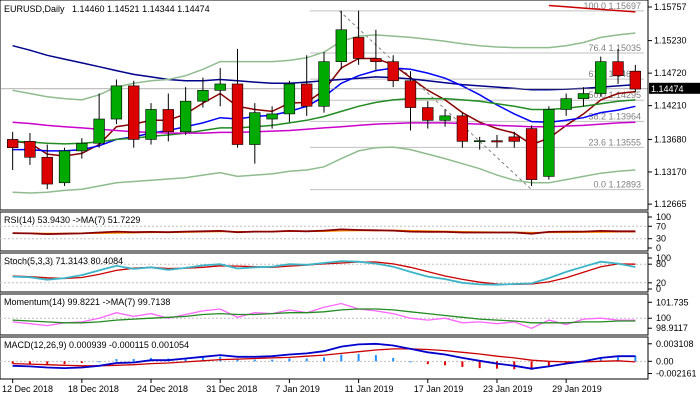 The width and height of the screenshot is (700, 400). I want to click on price-tick-label: 1.14720, so click(670, 73).